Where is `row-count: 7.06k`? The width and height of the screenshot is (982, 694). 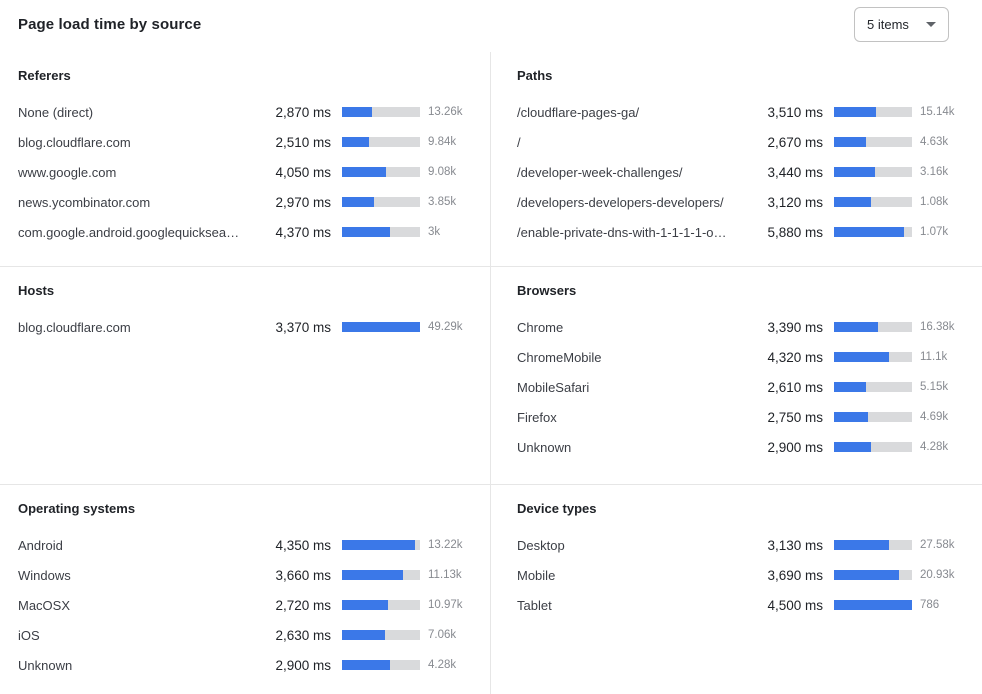
row-count: 7.06k is located at coordinates (442, 635).